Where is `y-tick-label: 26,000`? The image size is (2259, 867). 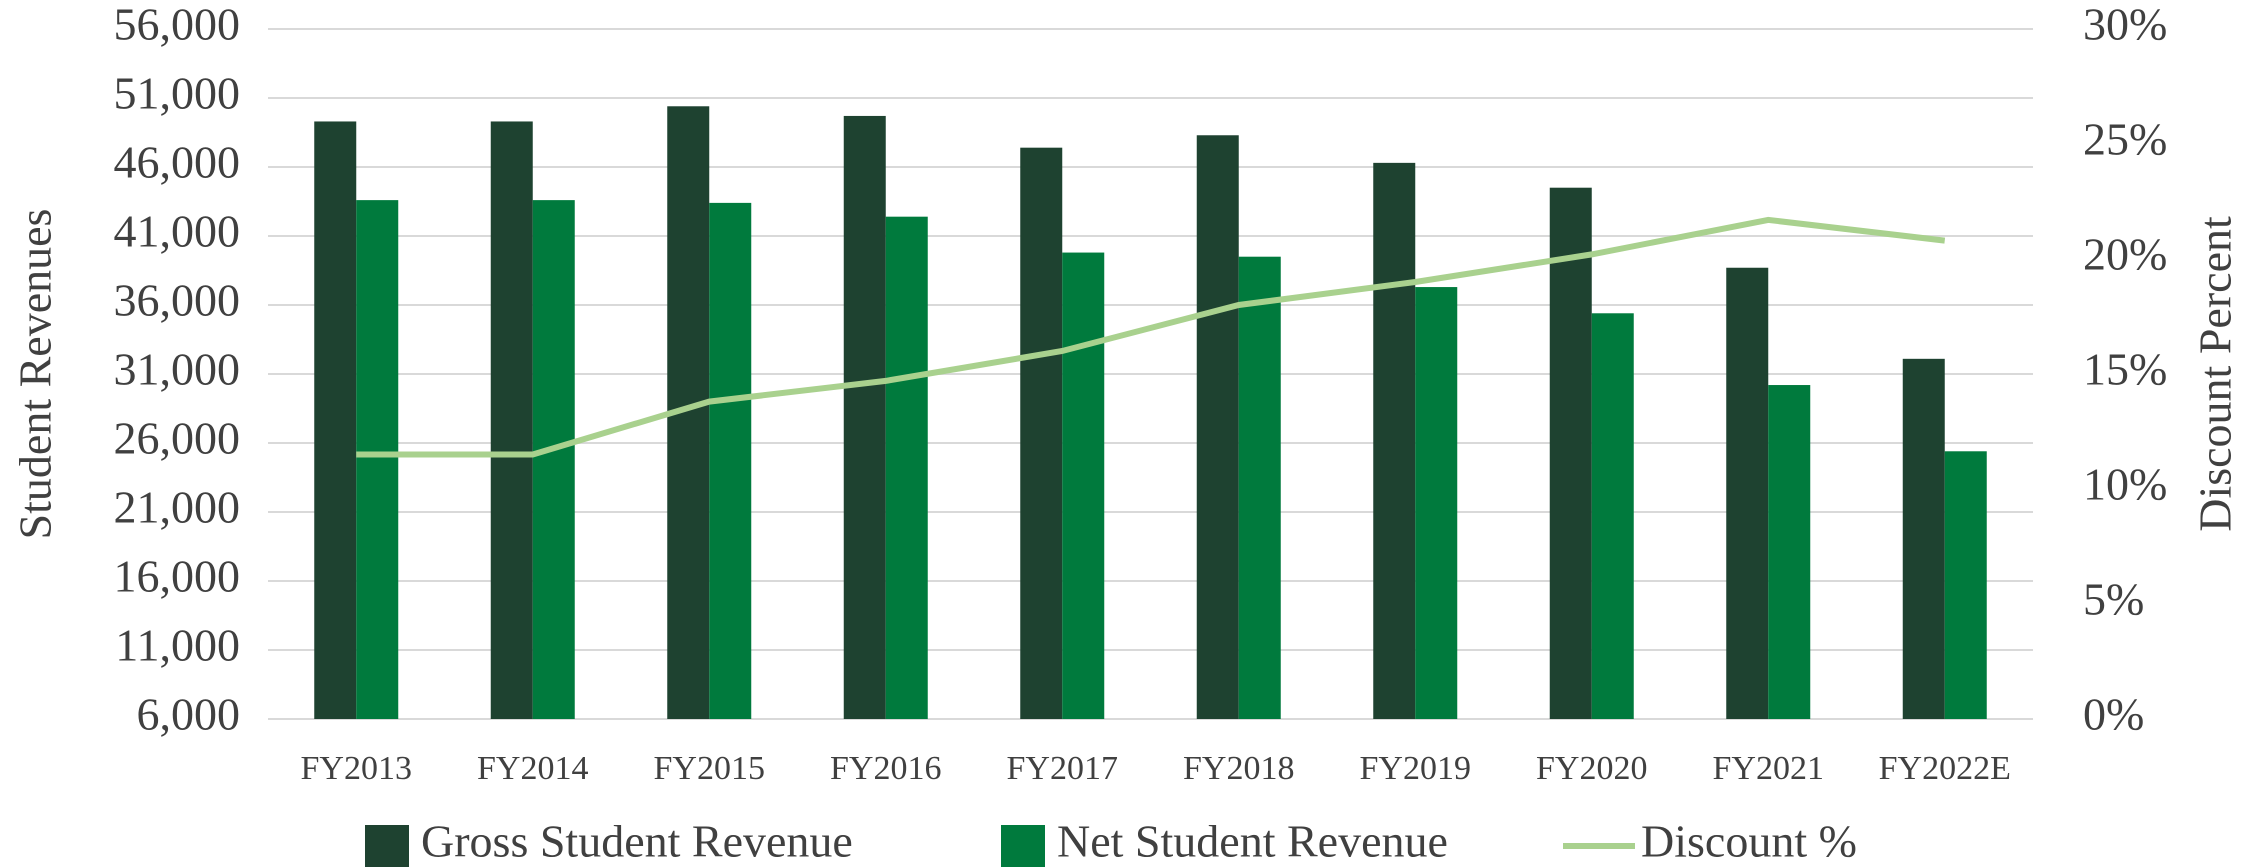
y-tick-label: 26,000 is located at coordinates (177, 438).